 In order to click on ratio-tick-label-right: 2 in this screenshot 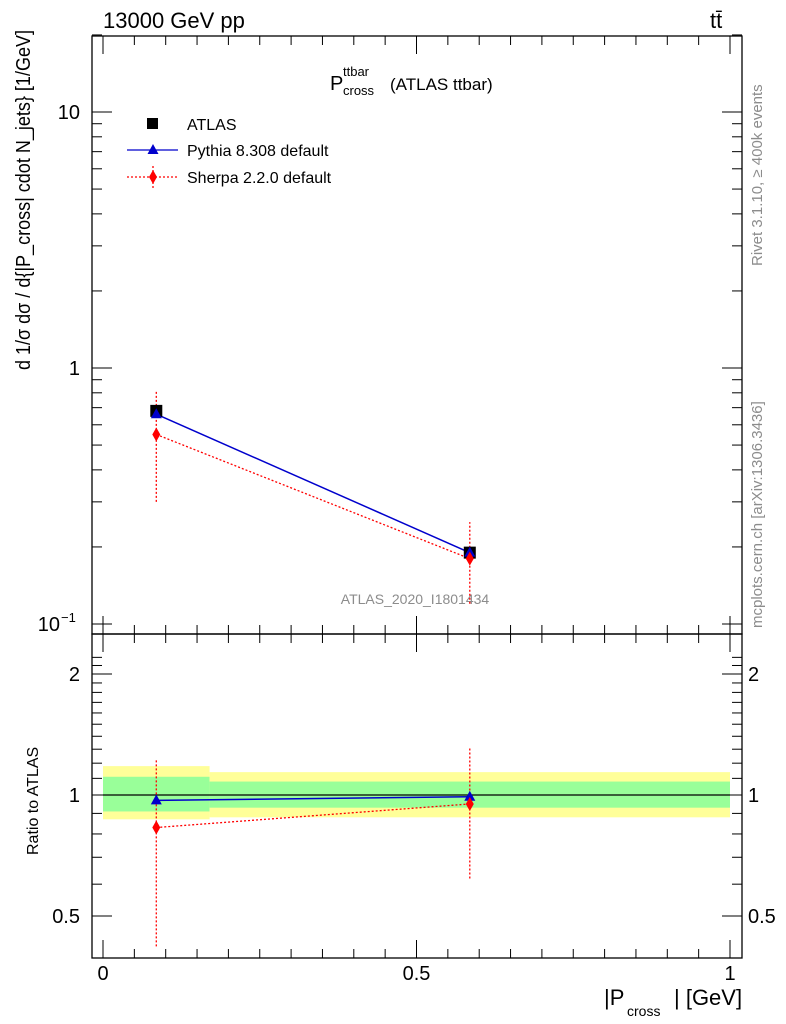, I will do `click(753, 675)`.